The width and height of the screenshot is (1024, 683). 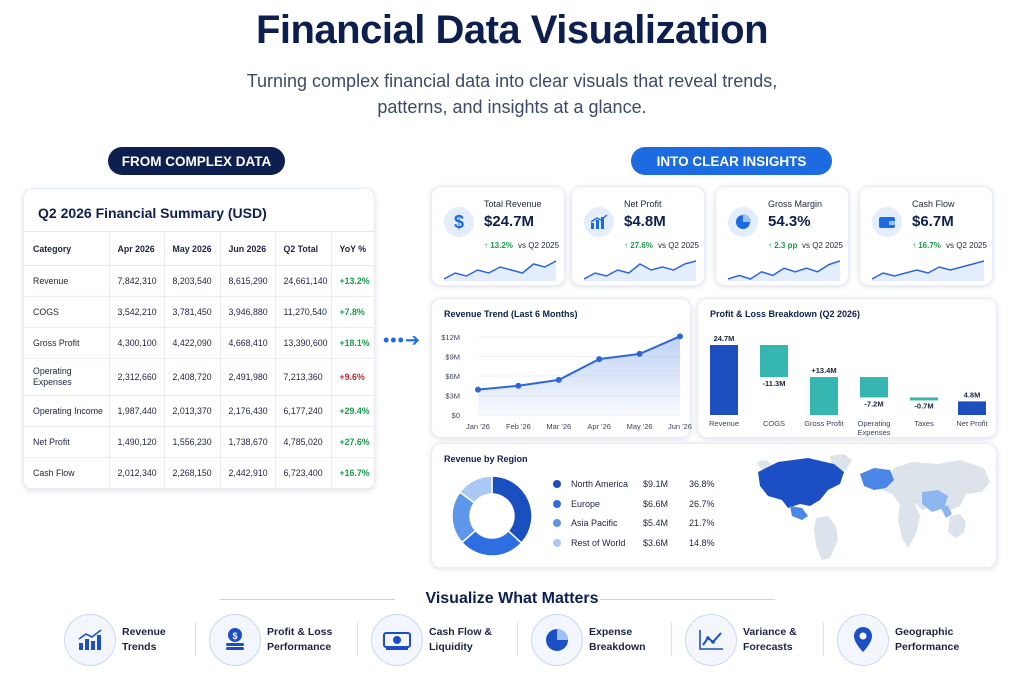 What do you see at coordinates (67, 248) in the screenshot?
I see `column-header: Category` at bounding box center [67, 248].